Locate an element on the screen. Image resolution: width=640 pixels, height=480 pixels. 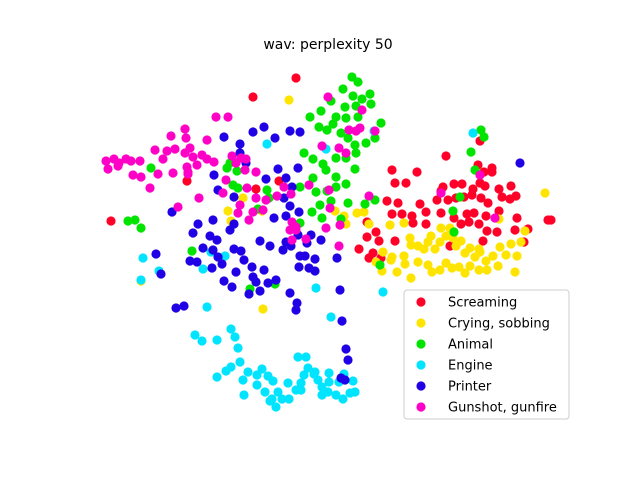
legend-label: Screaming is located at coordinates (482, 303).